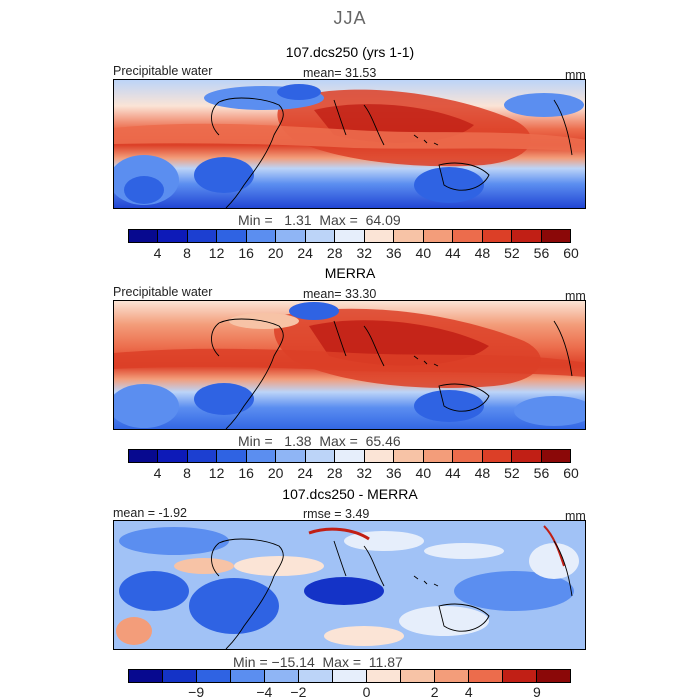  What do you see at coordinates (340, 294) in the screenshot?
I see `mean-label-obs: mean= 33.30` at bounding box center [340, 294].